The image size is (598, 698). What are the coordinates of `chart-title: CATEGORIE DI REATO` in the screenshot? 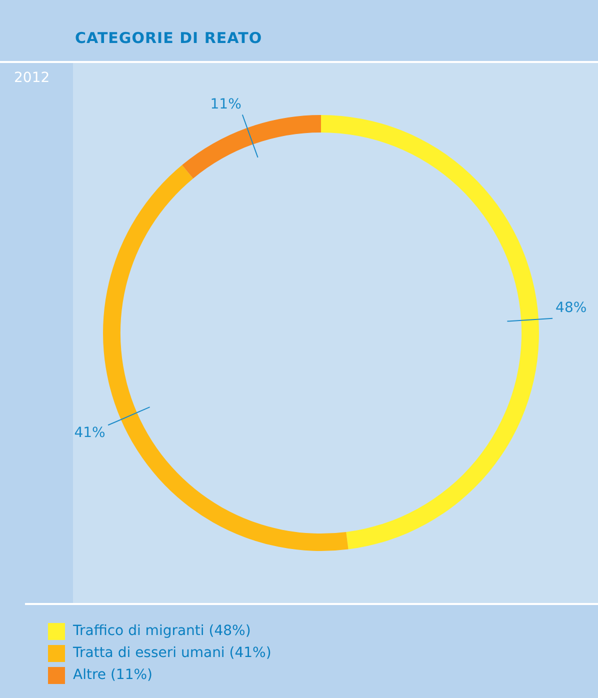 It's located at (168, 38).